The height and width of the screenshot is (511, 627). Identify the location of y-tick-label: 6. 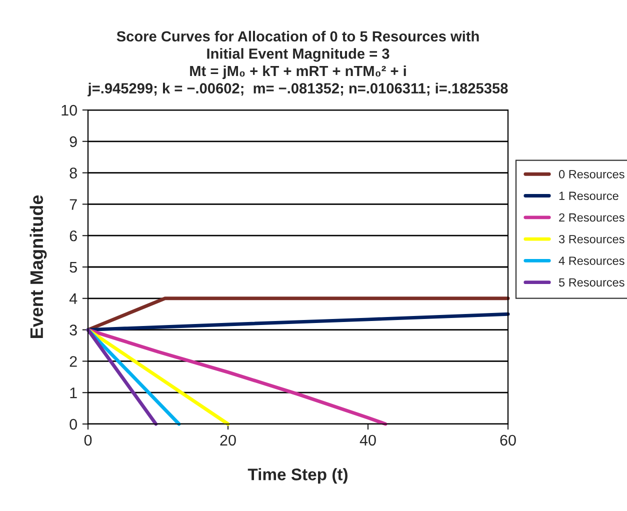
(73, 236).